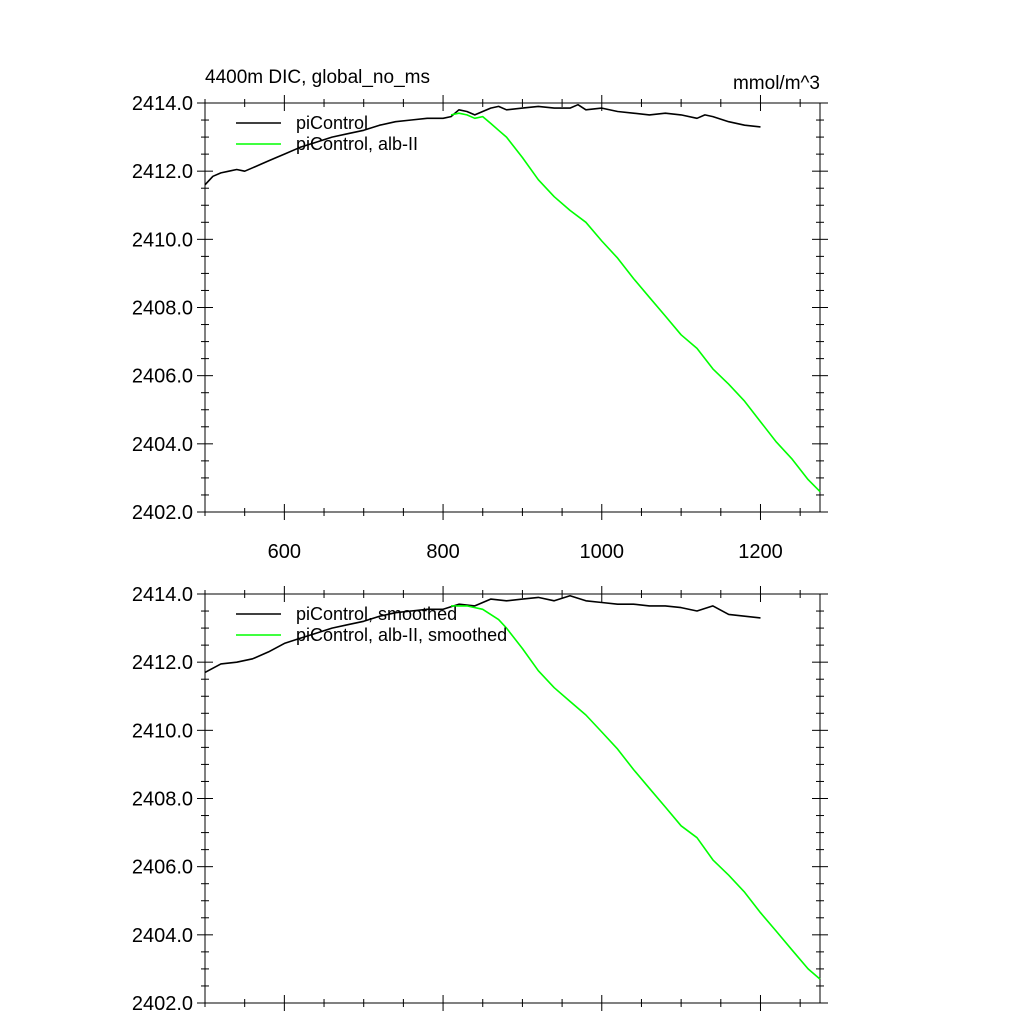 The width and height of the screenshot is (1024, 1024). What do you see at coordinates (760, 552) in the screenshot?
I see `x-tick-label: 1200` at bounding box center [760, 552].